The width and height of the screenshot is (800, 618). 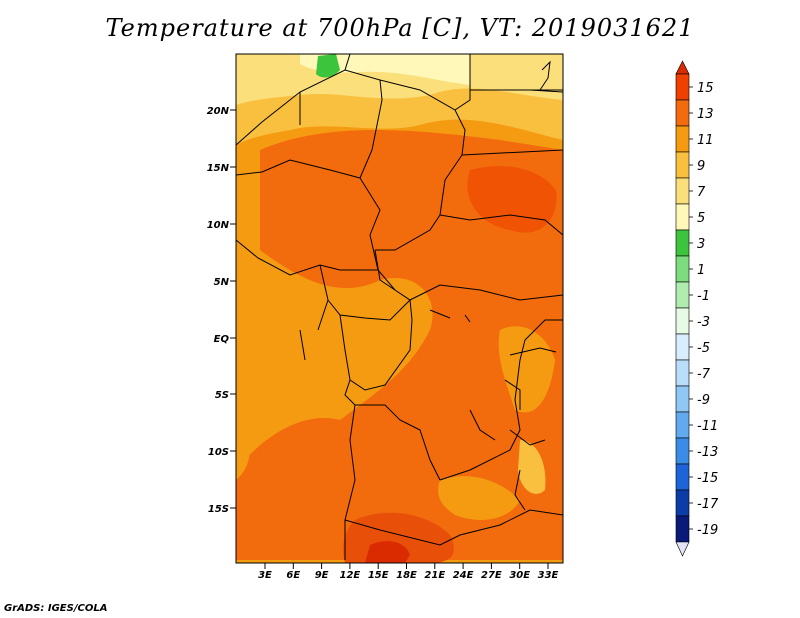 I want to click on longitude-axis: 3E 6E 9E 12E 15E 18E 21E 24E 27E 30E 33E, so click(x=408, y=572).